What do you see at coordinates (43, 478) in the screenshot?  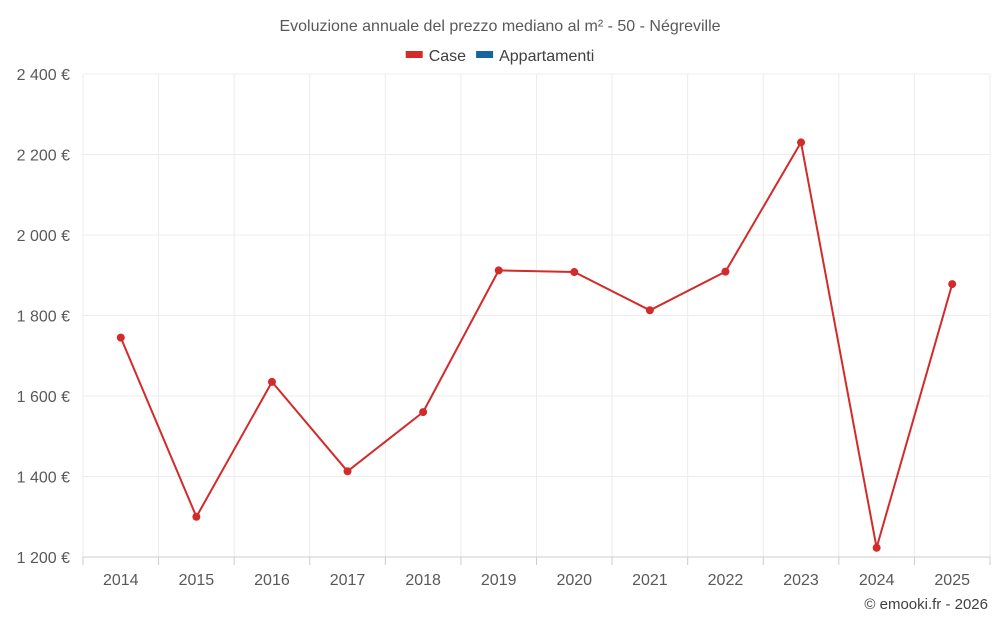 I see `y-tick-label: 1 400 €` at bounding box center [43, 478].